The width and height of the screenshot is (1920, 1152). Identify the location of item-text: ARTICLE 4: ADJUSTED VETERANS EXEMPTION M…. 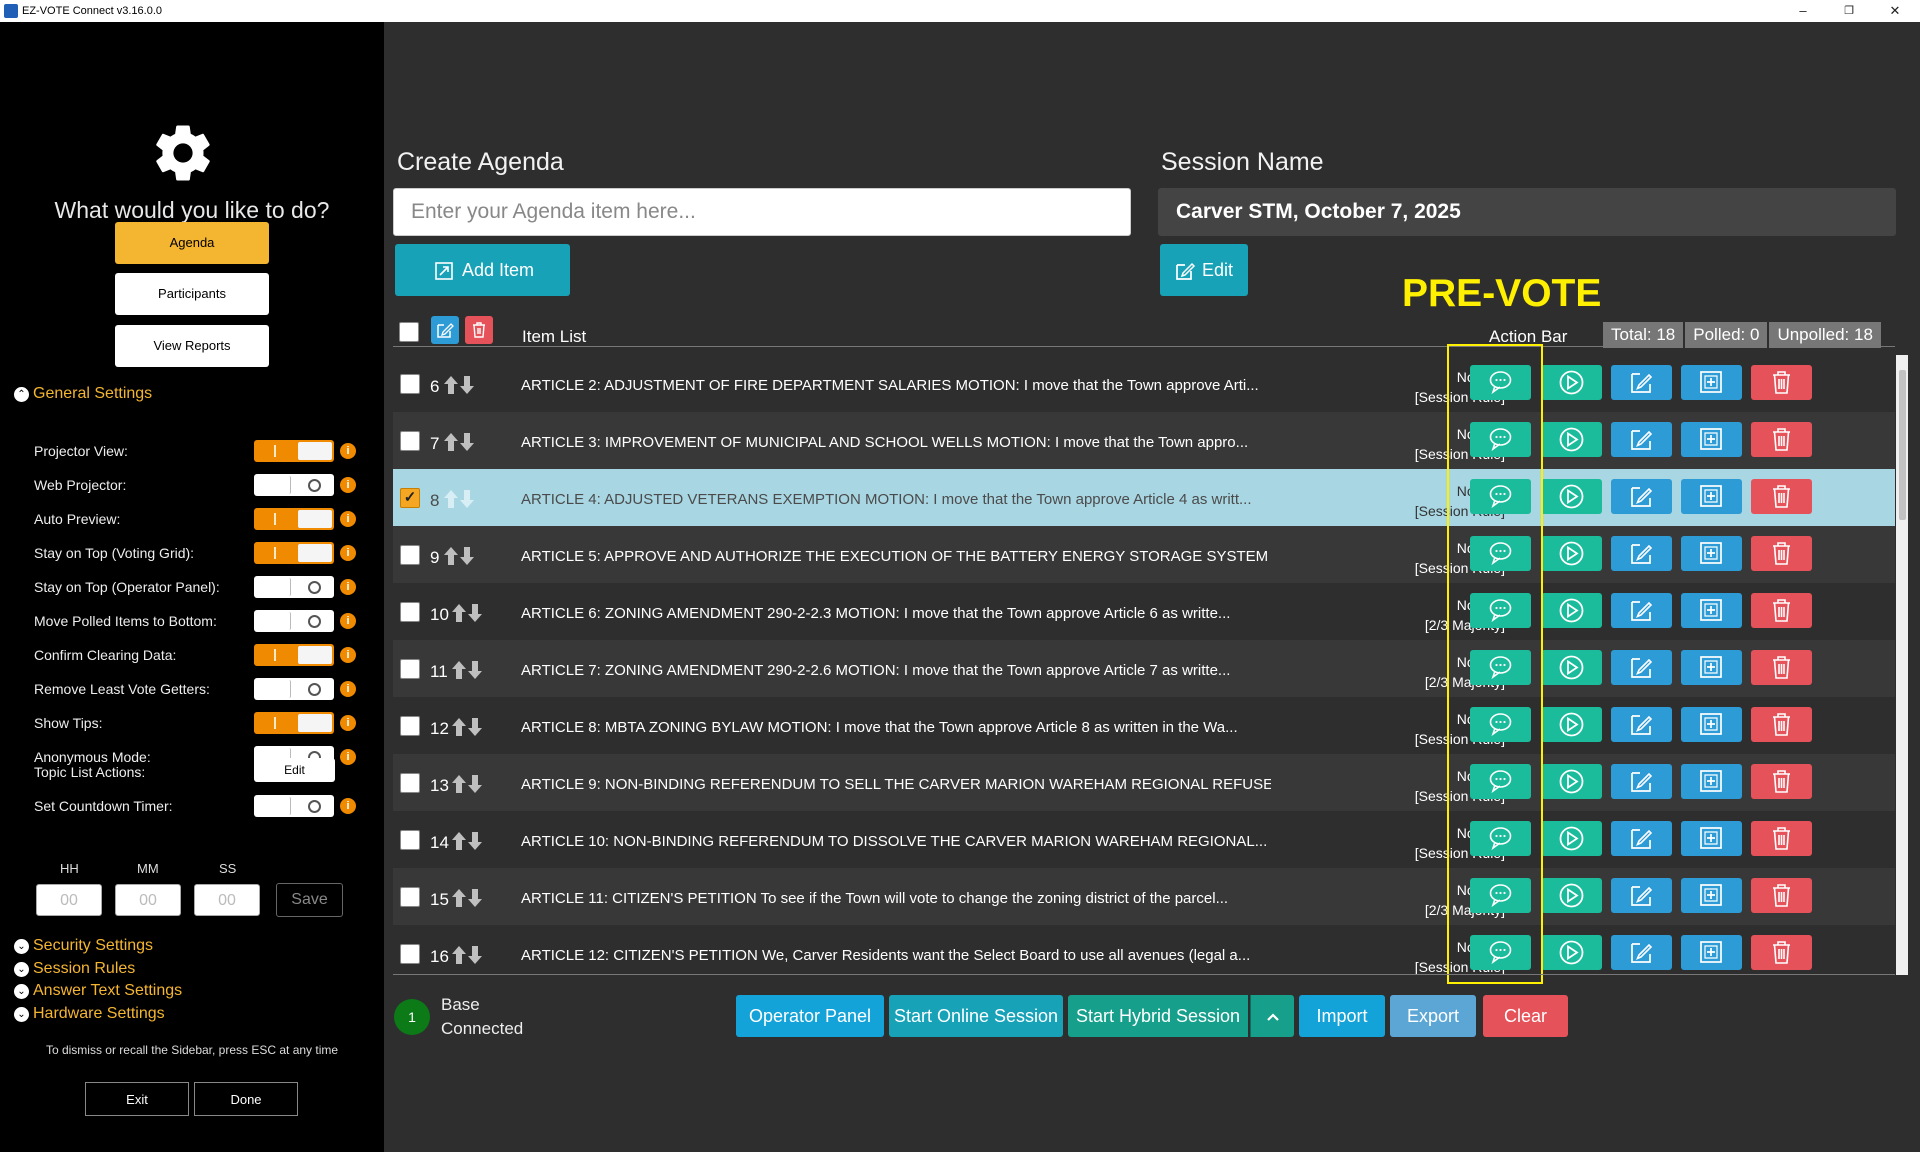
(886, 499).